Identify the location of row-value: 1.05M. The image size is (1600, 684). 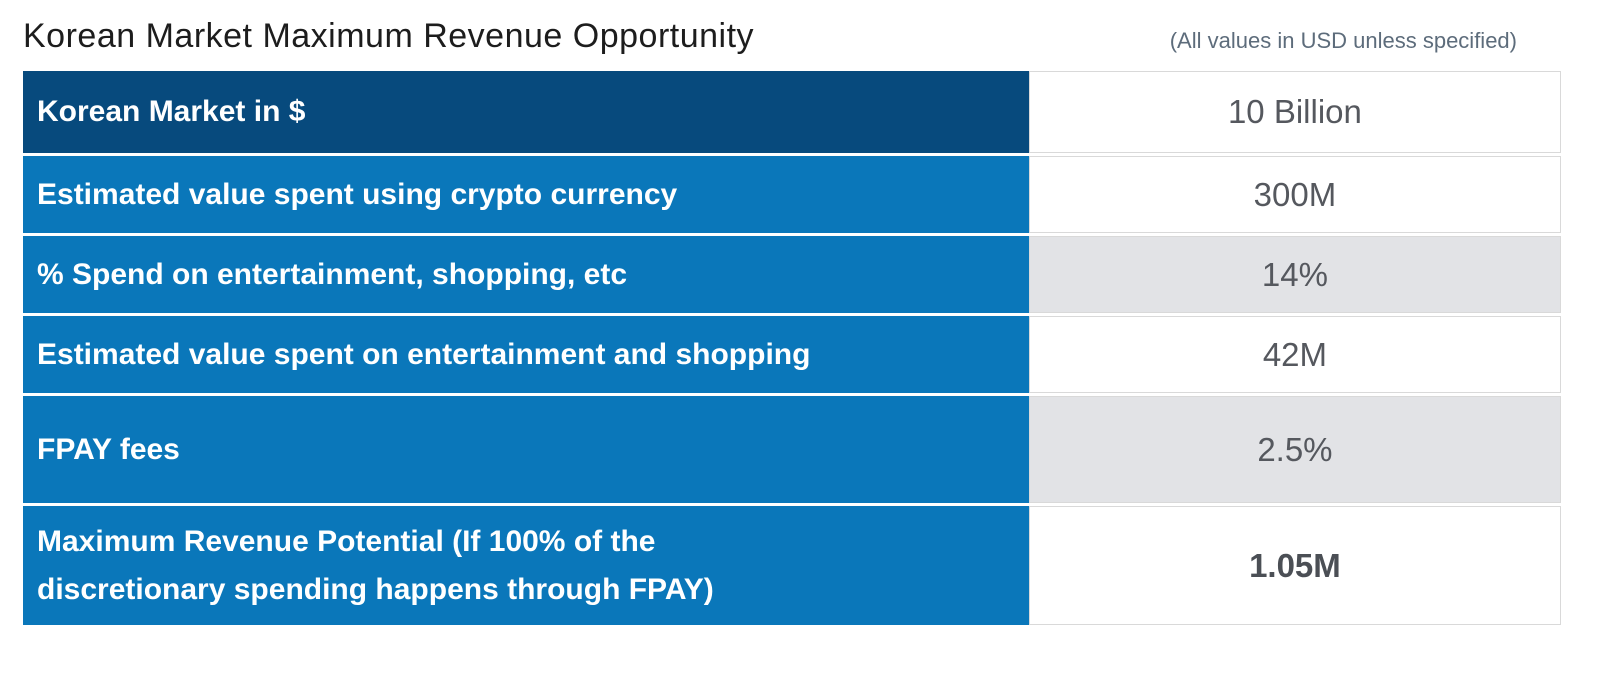
(1294, 565).